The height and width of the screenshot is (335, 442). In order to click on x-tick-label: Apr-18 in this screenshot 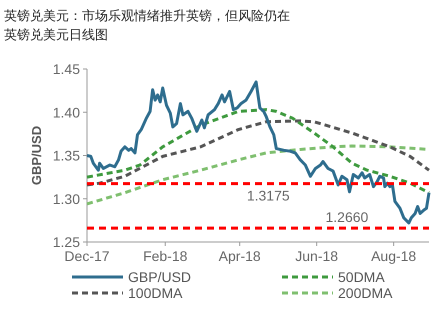, I will do `click(239, 256)`.